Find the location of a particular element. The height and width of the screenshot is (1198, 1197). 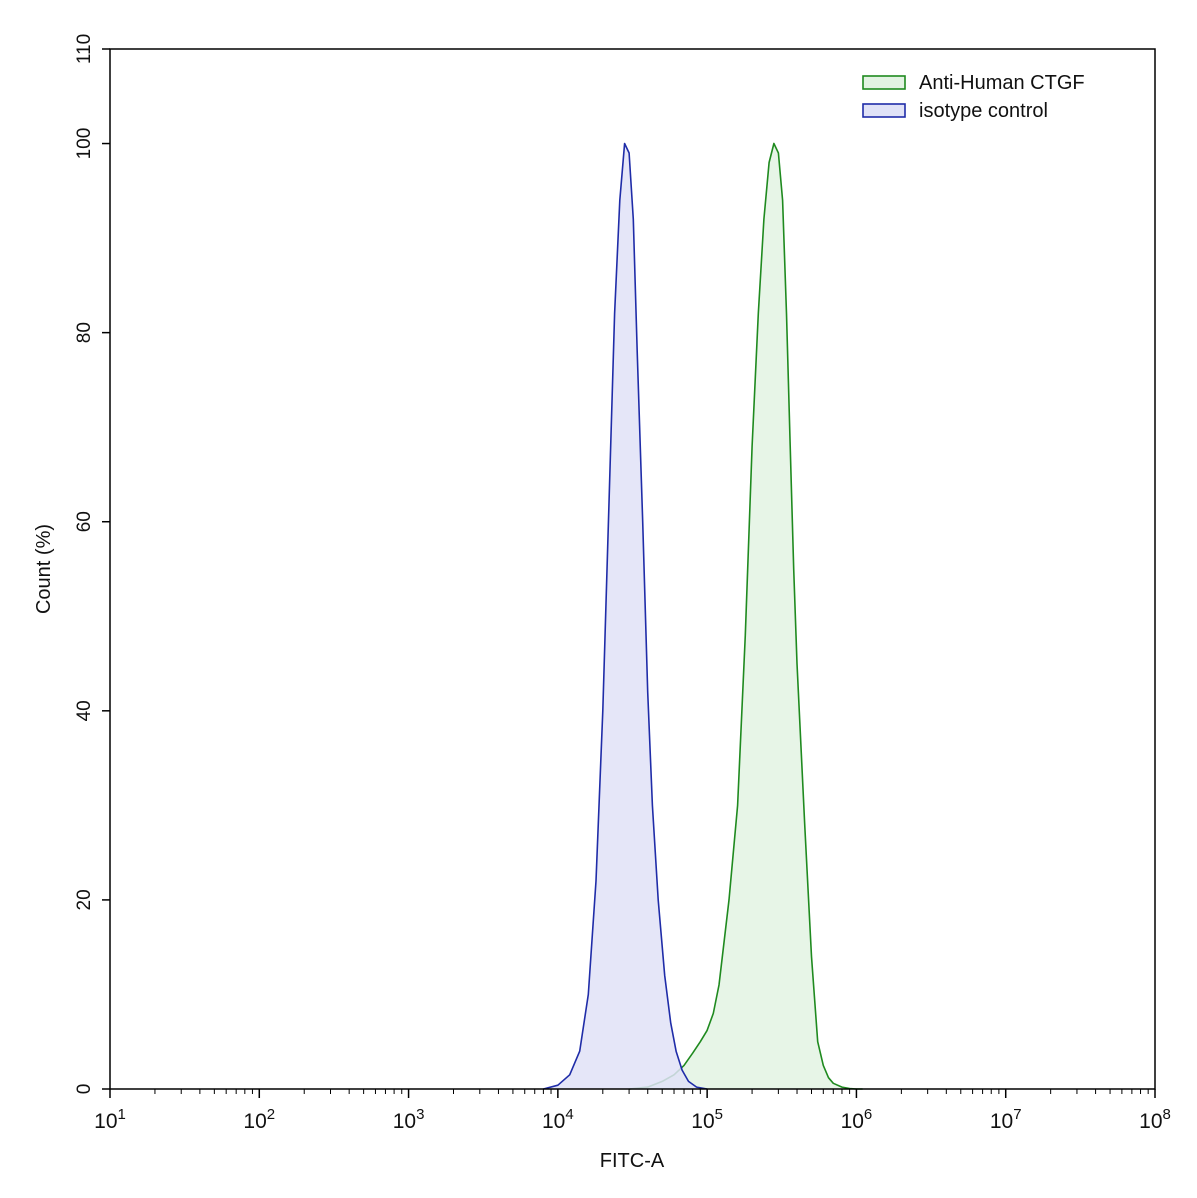

legend: Anti-Human CTGF isotype control is located at coordinates (973, 97).